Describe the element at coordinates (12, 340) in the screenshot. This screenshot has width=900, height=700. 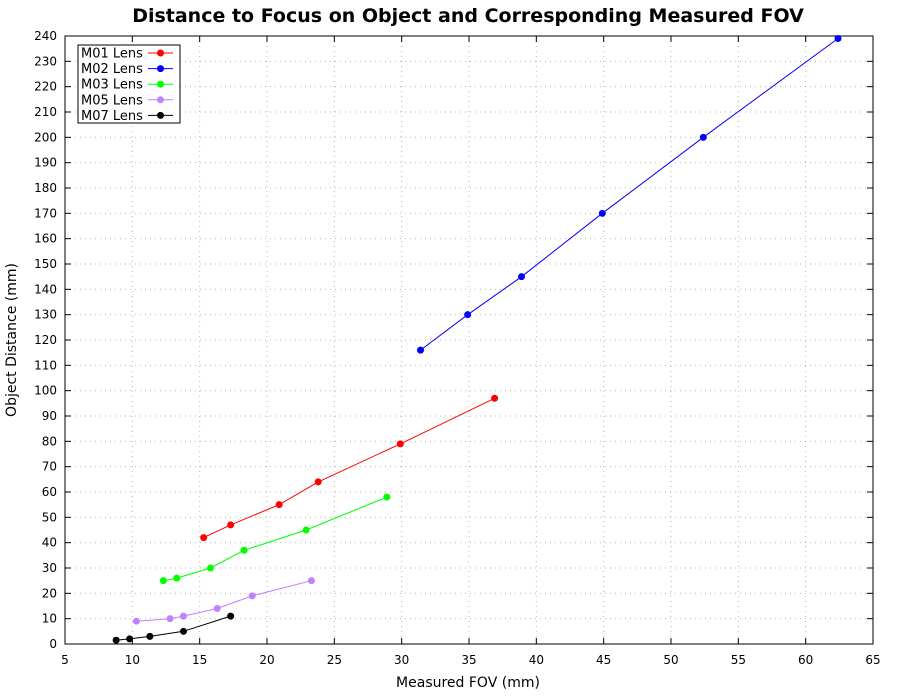
I see `y-axis-label: Object Distance (mm)` at that location.